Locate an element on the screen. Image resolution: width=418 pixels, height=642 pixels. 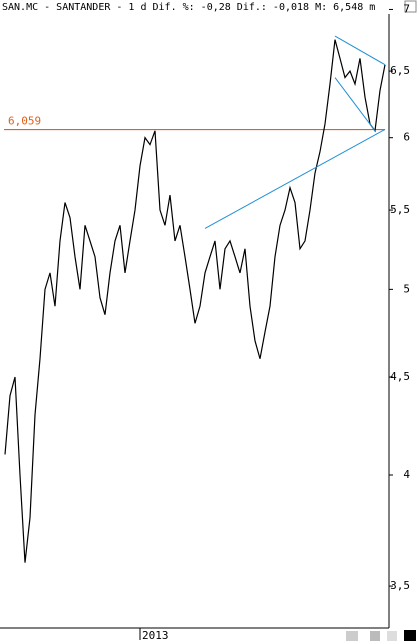
y-tick-label: 4 is located at coordinates (406, 474).